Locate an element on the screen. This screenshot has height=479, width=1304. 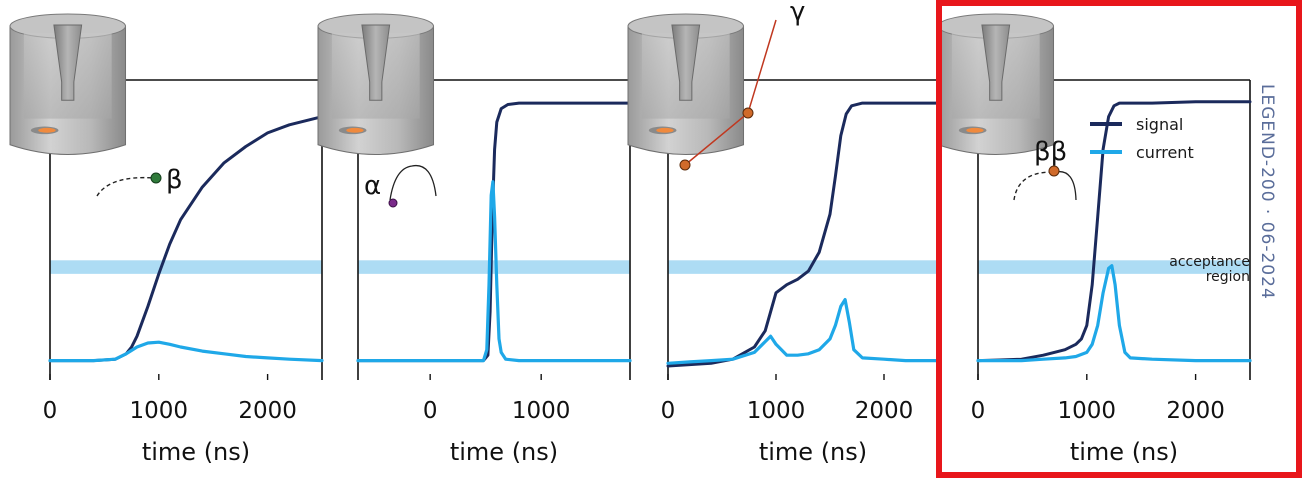
legend-label-current: current is located at coordinates (1165, 152).